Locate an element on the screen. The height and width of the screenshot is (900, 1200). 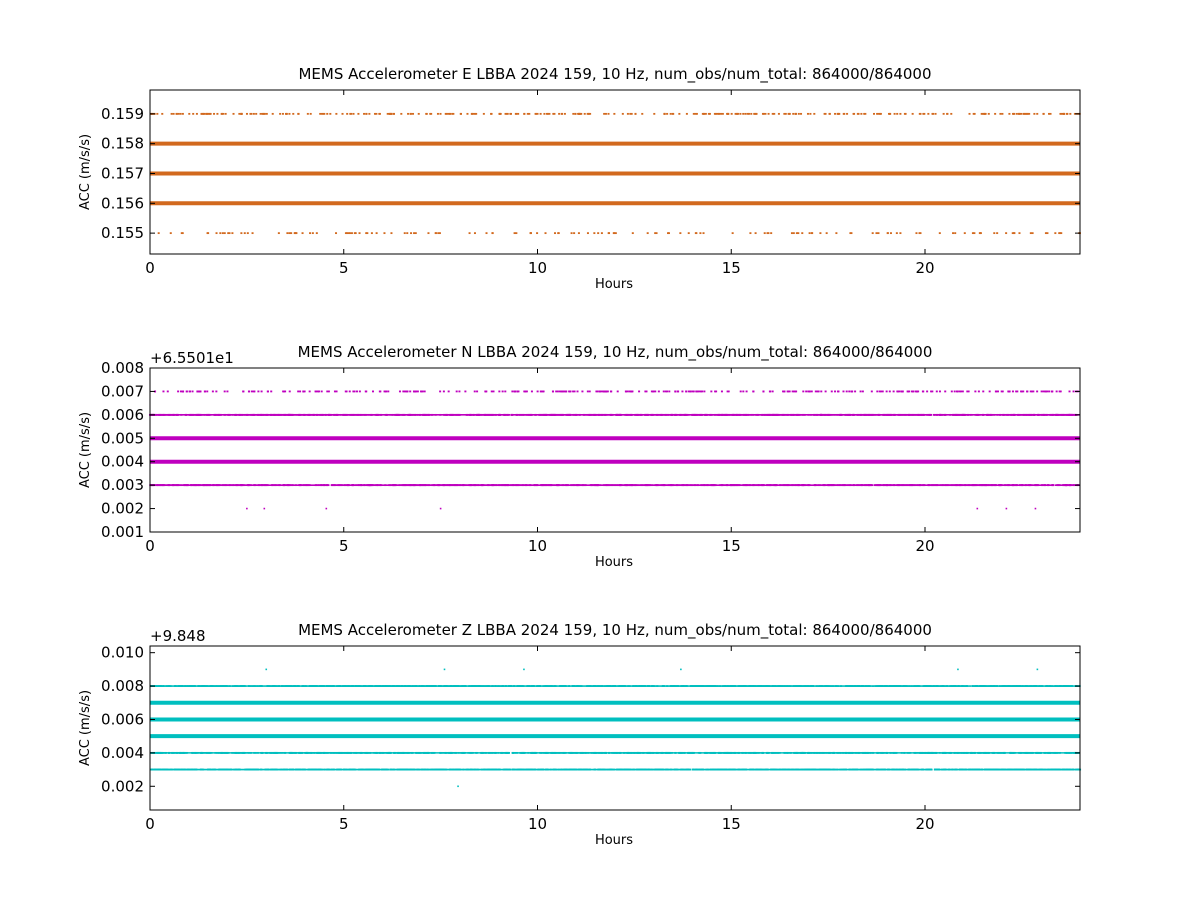
series-e-level-0-points is located at coordinates (615, 113).